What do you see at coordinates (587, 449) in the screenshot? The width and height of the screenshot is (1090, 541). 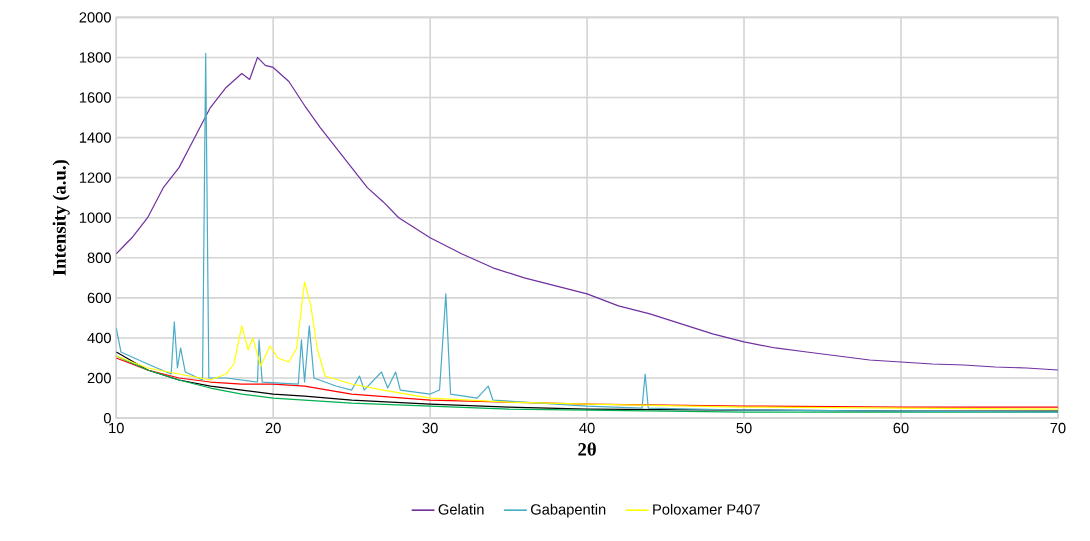 I see `x-axis-title: 2θ` at bounding box center [587, 449].